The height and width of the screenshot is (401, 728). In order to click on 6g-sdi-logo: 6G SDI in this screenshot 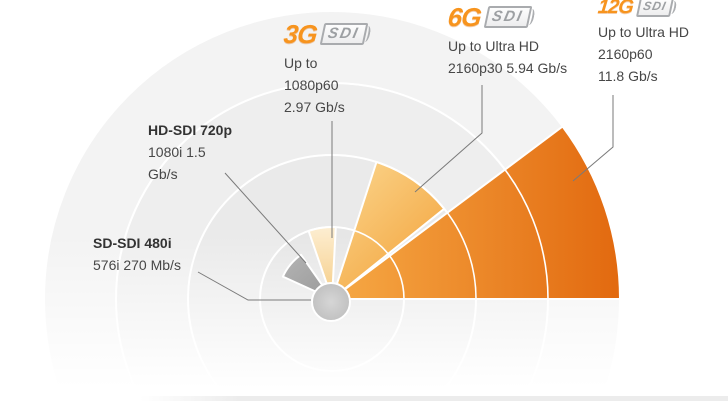, I will do `click(506, 17)`.